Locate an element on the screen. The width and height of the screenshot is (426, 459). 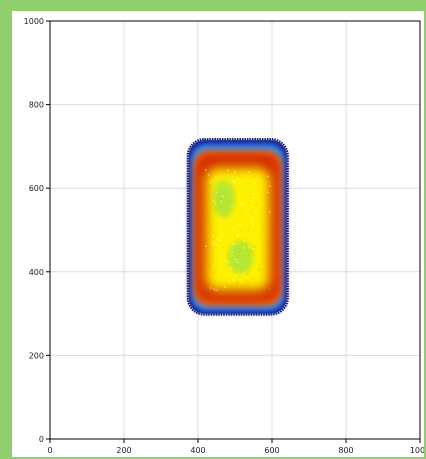
hotspot-upper-green-spot is located at coordinates (223, 198).